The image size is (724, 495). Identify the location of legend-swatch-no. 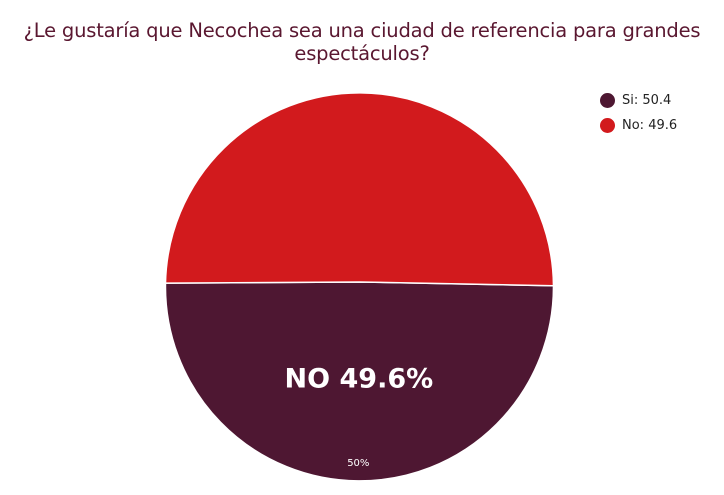
(607, 125).